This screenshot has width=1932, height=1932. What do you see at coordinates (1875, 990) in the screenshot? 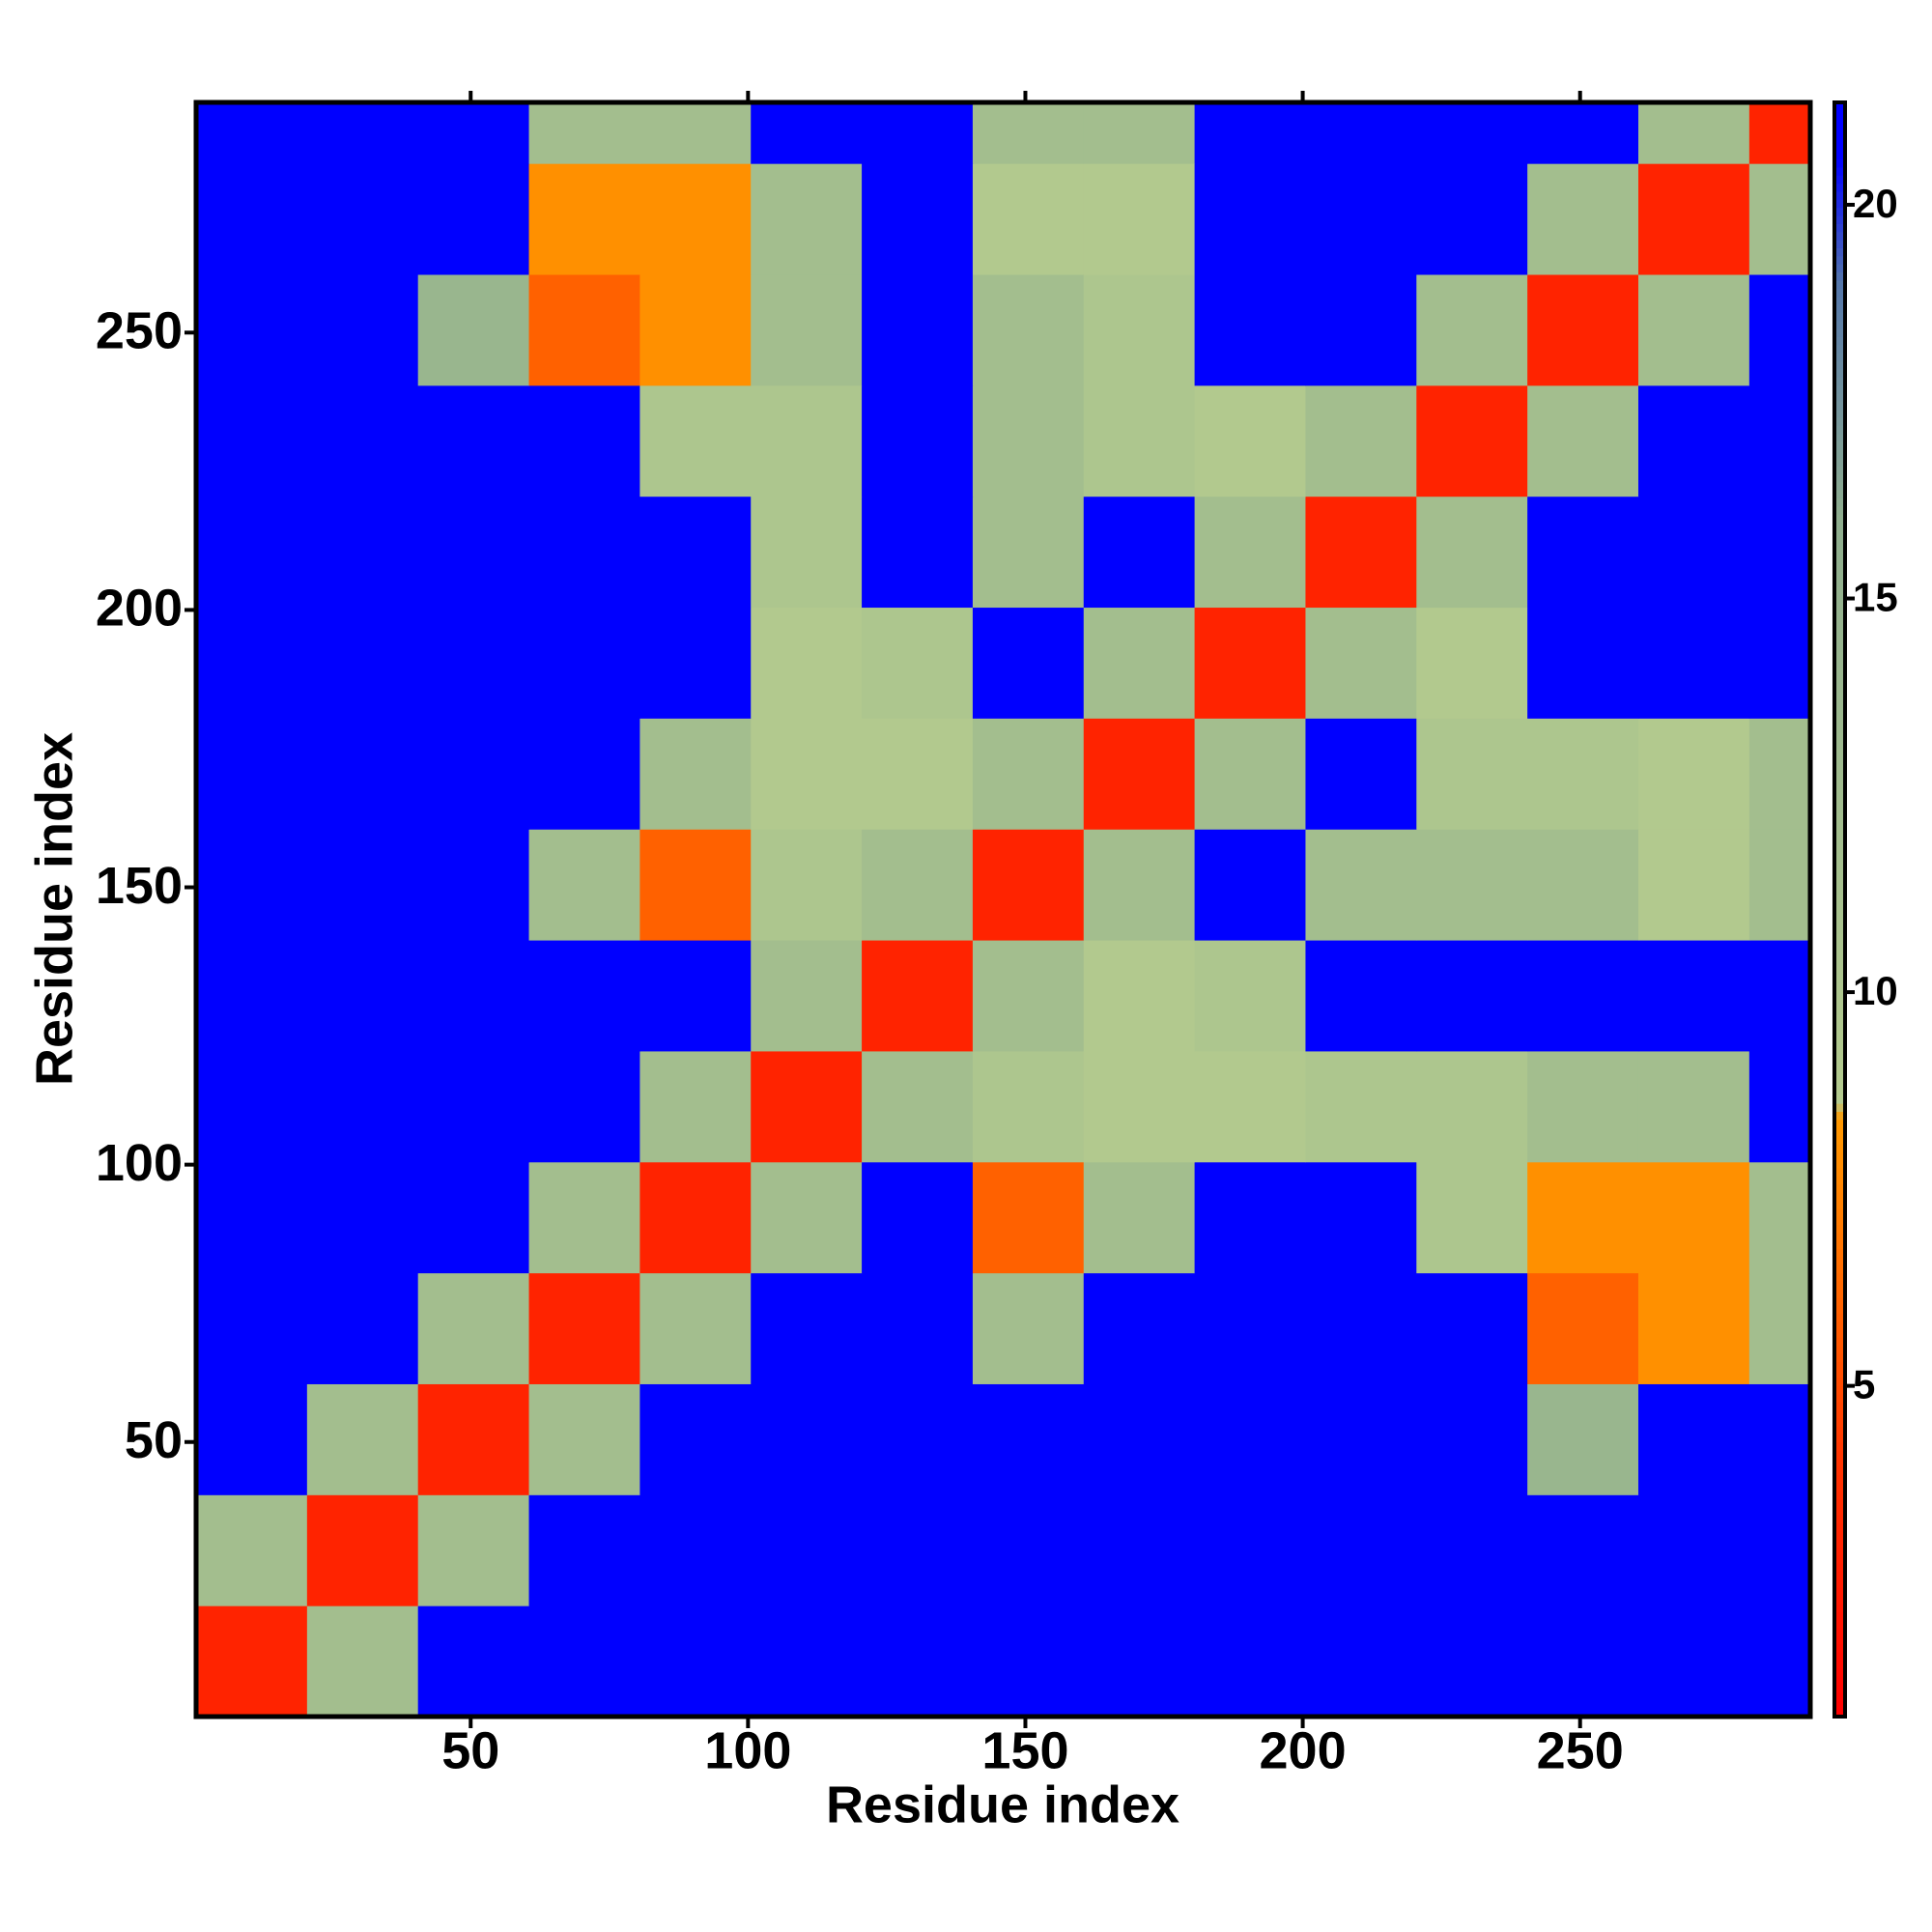
I see `colorbar-tick-label: 10` at bounding box center [1875, 990].